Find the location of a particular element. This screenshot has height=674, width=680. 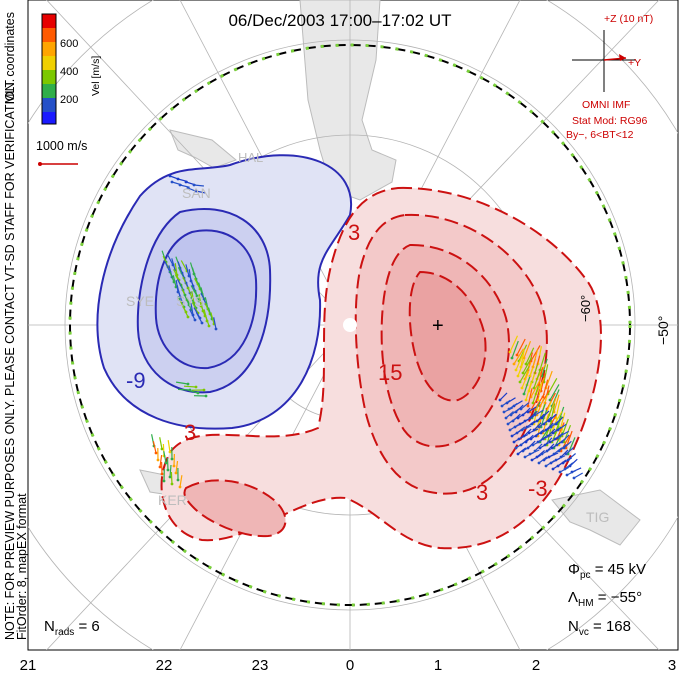

station-ker: KER is located at coordinates (172, 500).